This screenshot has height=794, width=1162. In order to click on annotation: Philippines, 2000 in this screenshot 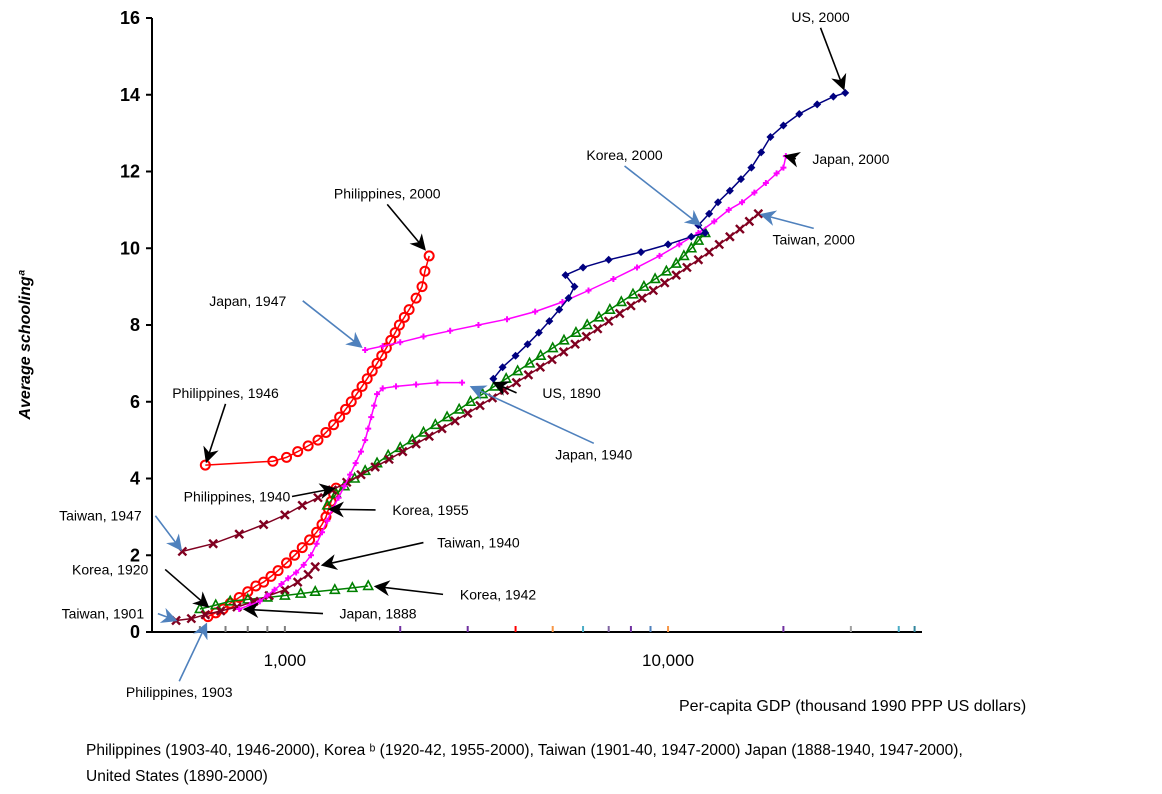, I will do `click(387, 218)`.